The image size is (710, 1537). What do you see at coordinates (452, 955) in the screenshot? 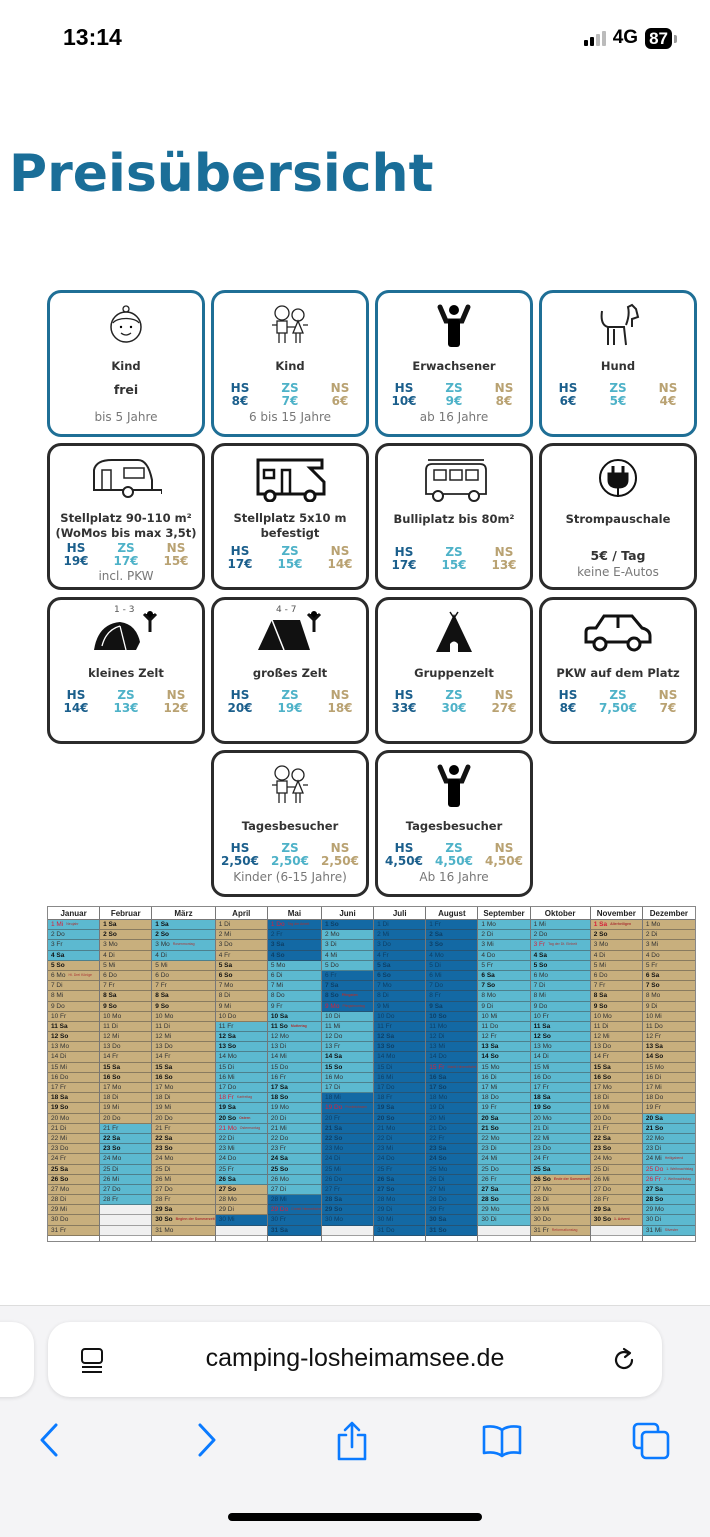
I see `calendar-day: 4 Mo` at bounding box center [452, 955].